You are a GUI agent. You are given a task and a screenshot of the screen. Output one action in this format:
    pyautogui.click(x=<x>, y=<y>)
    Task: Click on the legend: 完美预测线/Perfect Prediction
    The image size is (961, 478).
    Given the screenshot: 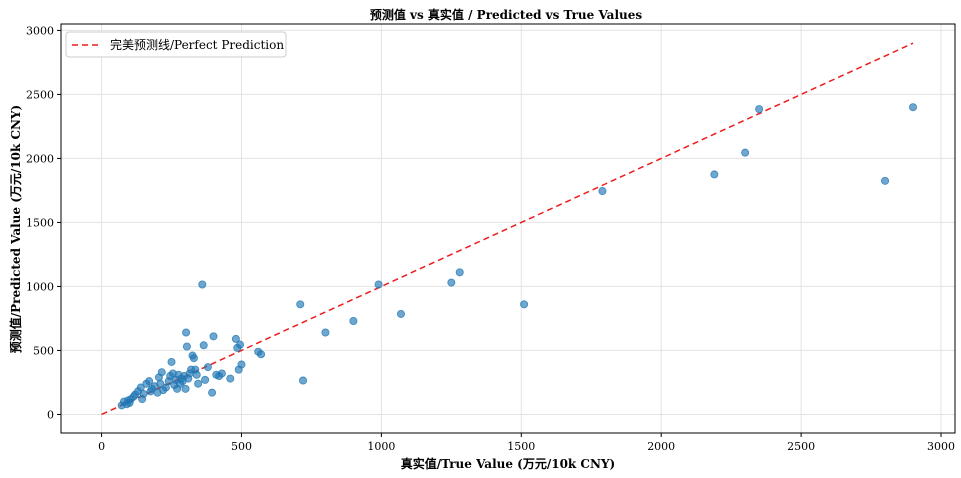 What is the action you would take?
    pyautogui.click(x=176, y=44)
    